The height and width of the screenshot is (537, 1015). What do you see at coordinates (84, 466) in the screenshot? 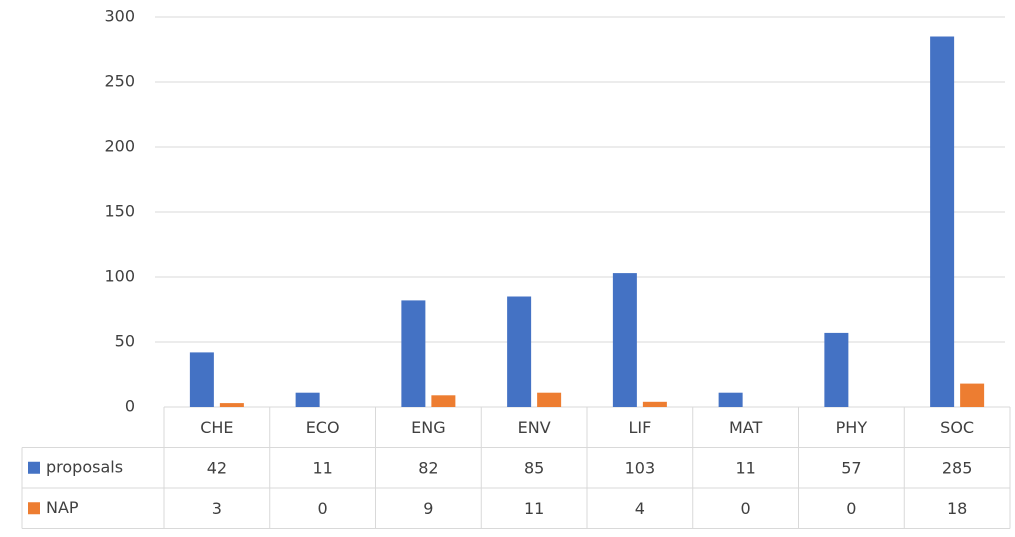
I see `legend-label: proposals` at bounding box center [84, 466].